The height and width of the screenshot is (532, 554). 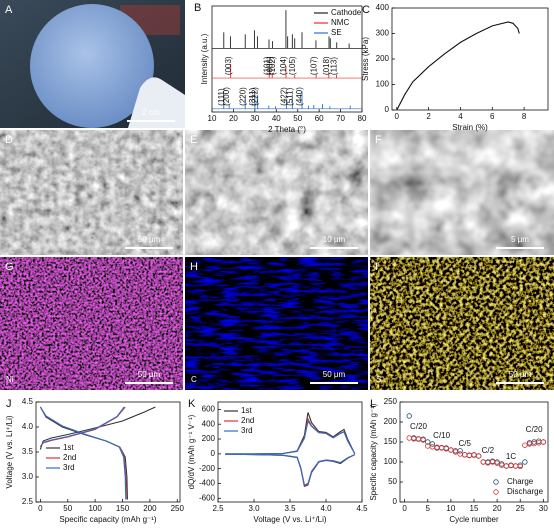 What do you see at coordinates (297, 118) in the screenshot?
I see `x-tick-label: 50` at bounding box center [297, 118].